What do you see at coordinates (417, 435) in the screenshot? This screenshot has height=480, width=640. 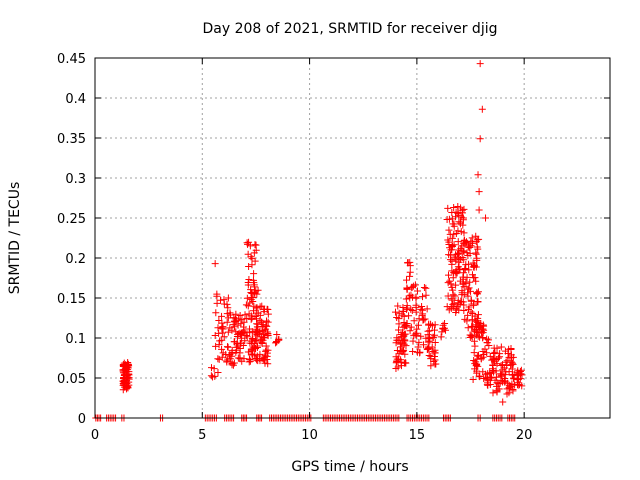 I see `x-tick-label: 15` at bounding box center [417, 435].